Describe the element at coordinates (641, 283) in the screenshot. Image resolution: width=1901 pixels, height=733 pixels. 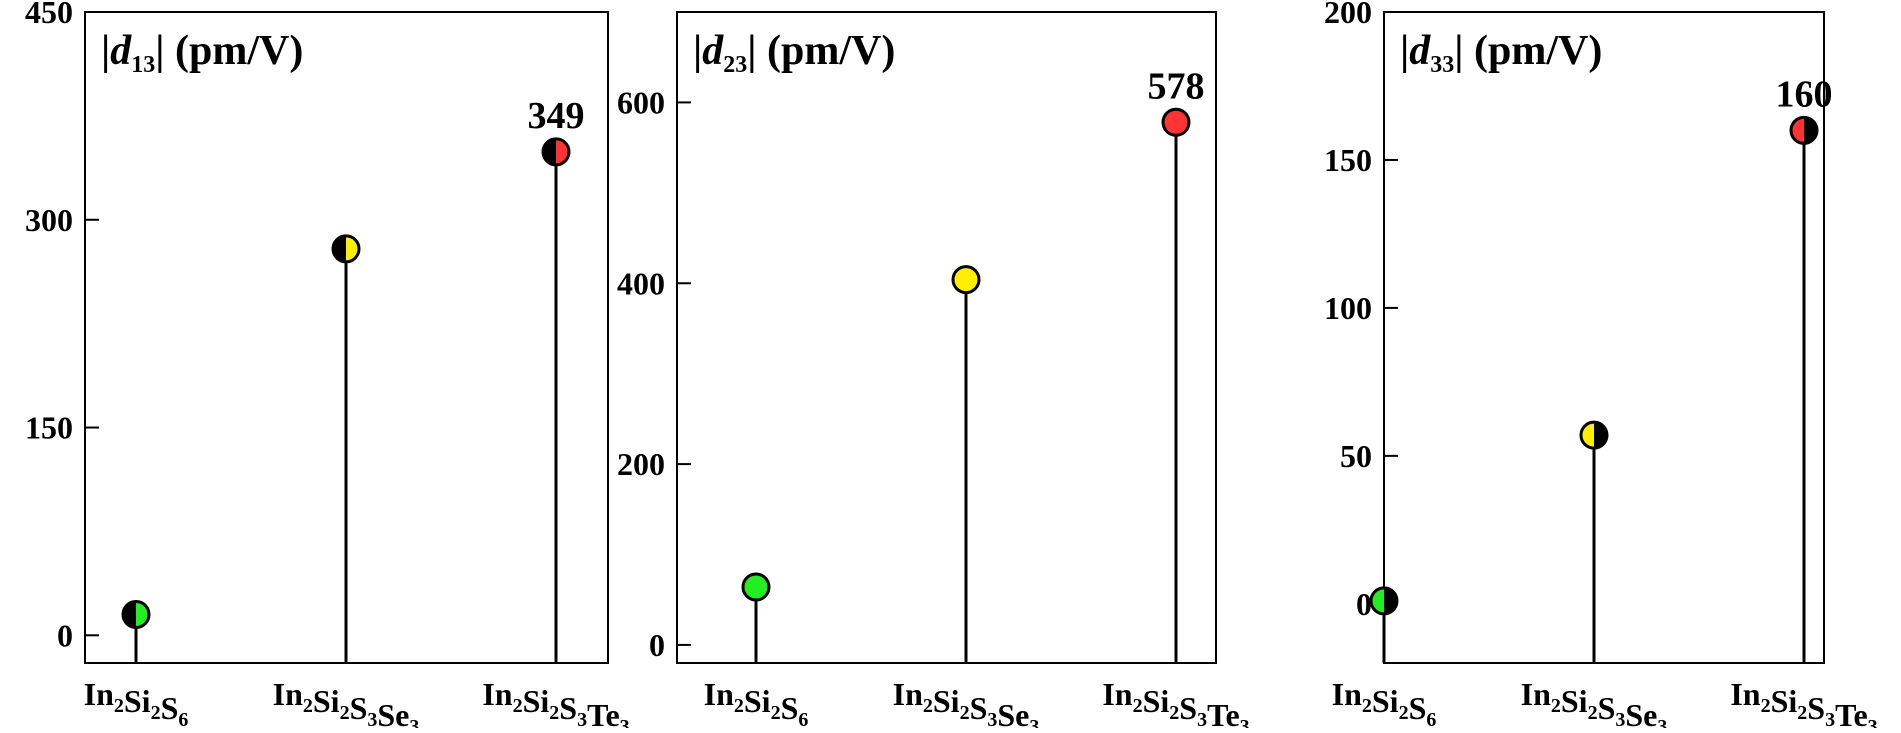
I see `y-tick-label: 400` at that location.